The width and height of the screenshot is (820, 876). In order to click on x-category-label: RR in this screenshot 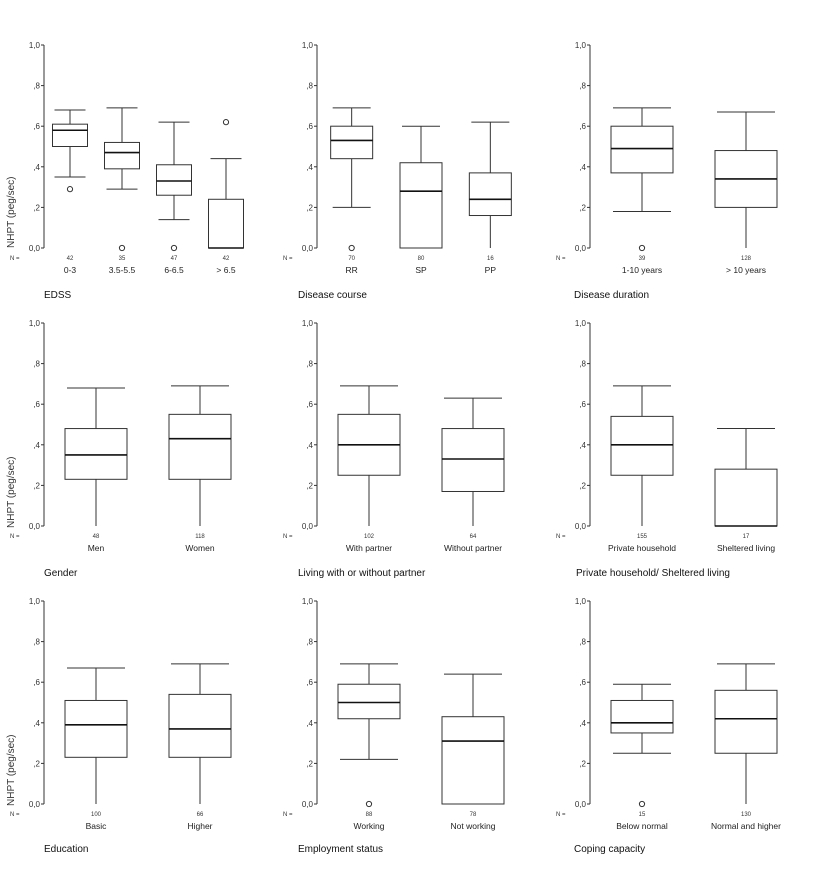, I will do `click(352, 270)`.